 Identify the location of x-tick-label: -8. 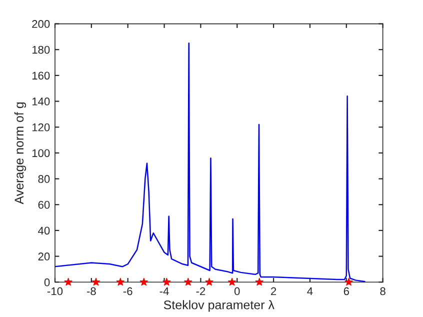
(91, 291).